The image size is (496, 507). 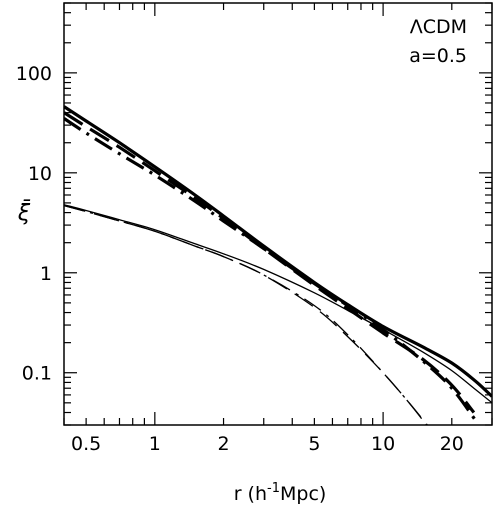 I want to click on model-label: ΛCDM, so click(x=438, y=27).